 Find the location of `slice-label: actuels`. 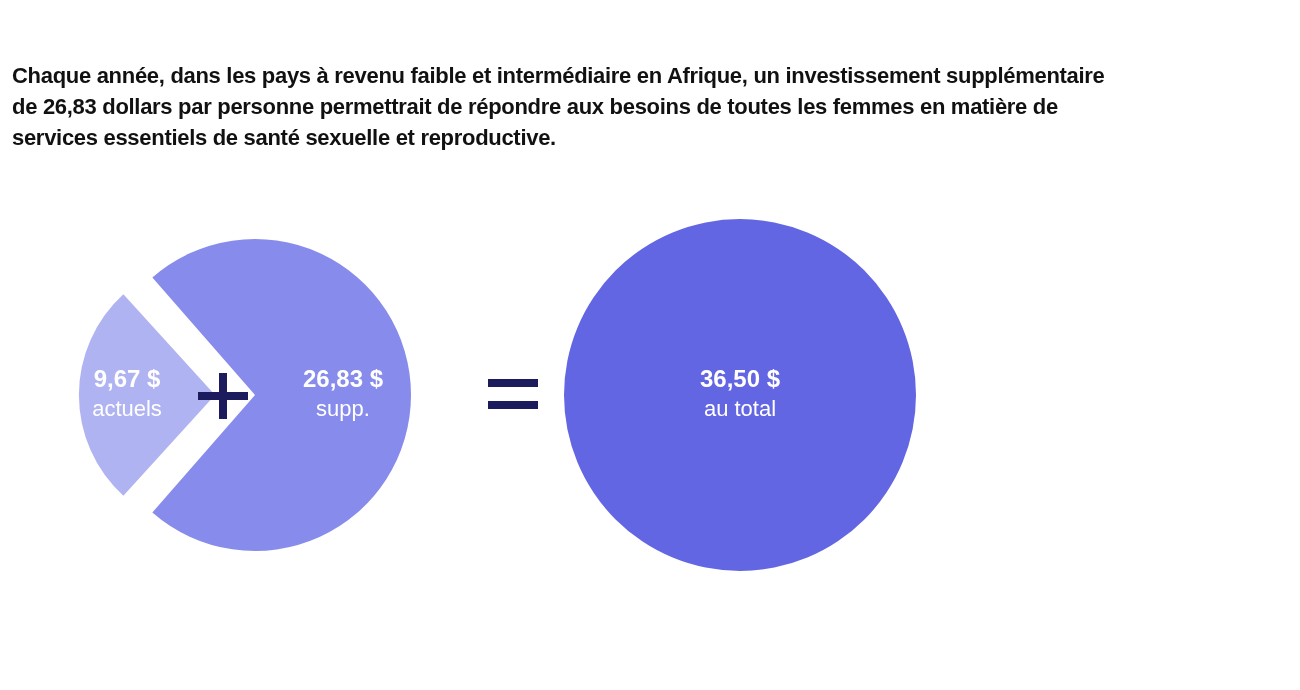

slice-label: actuels is located at coordinates (127, 409).